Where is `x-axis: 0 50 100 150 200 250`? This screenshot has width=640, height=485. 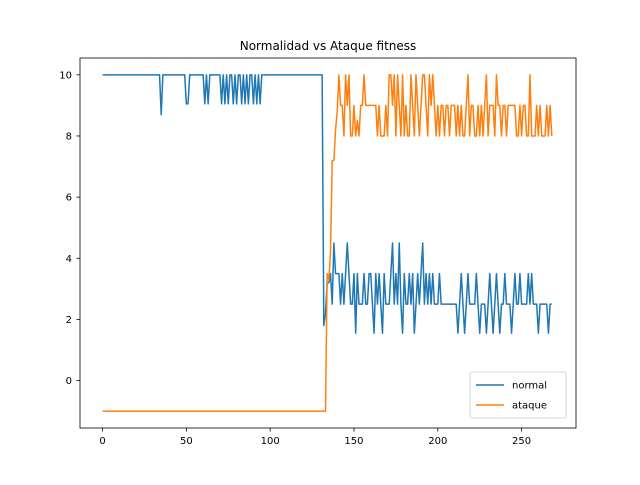 x-axis: 0 50 100 150 200 250 is located at coordinates (315, 437).